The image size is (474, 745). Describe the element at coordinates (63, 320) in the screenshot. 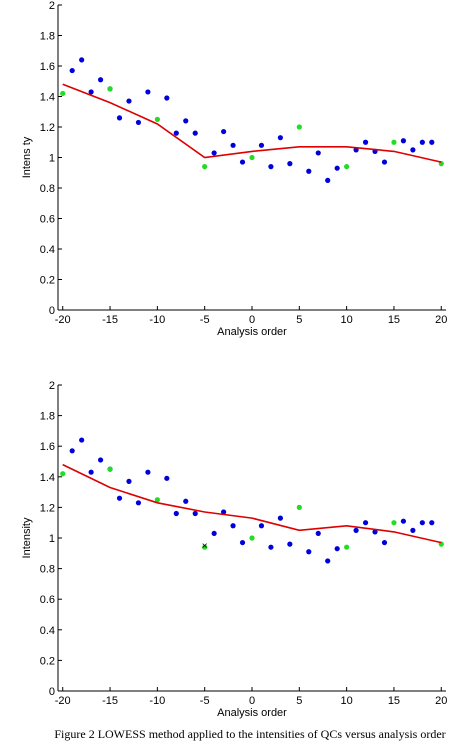

I see `x-tick-label: -20` at that location.